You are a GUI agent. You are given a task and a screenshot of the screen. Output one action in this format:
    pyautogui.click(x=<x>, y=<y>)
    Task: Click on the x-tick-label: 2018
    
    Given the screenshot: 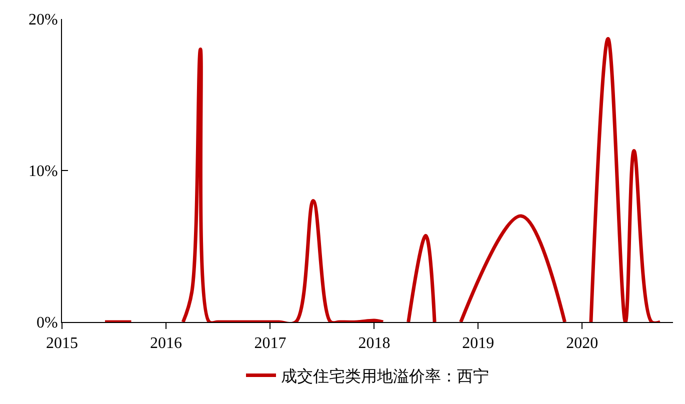 What is the action you would take?
    pyautogui.click(x=374, y=343)
    